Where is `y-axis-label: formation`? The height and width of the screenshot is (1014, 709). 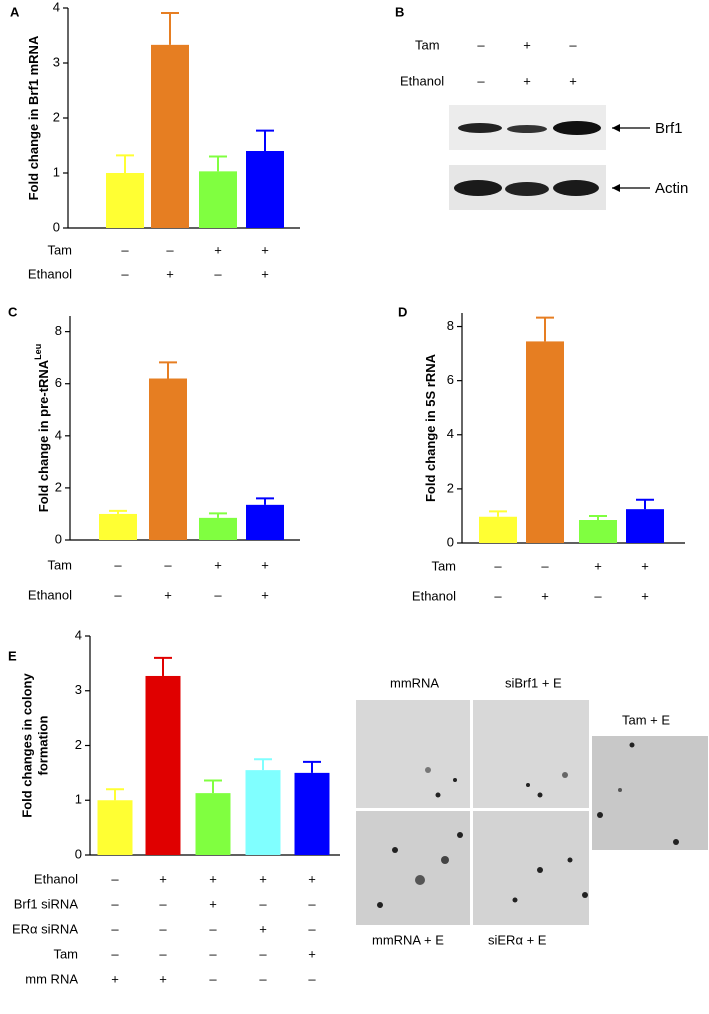
y-axis-label: formation is located at coordinates (42, 745).